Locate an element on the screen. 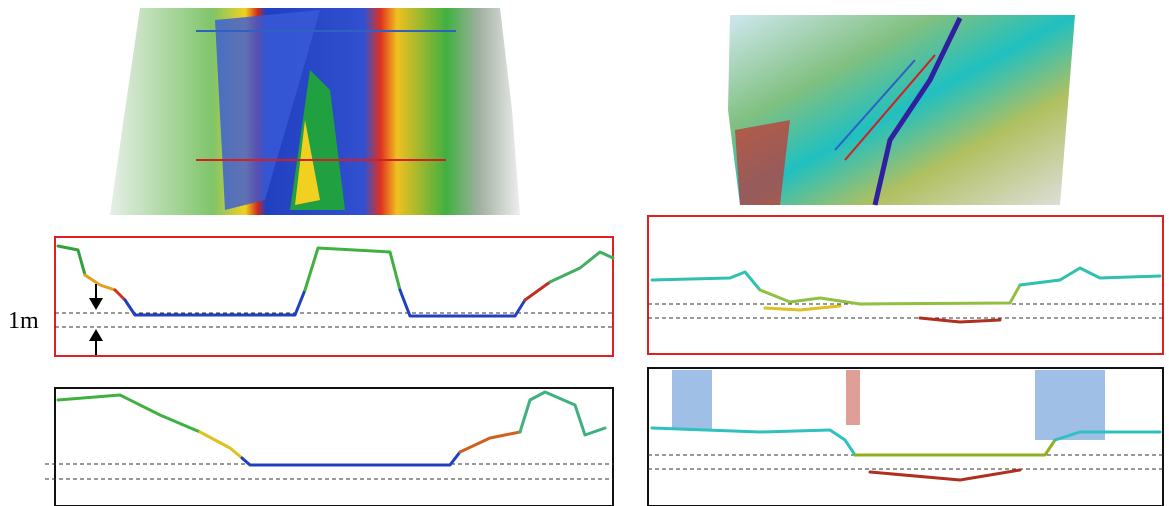  right-red-profile is located at coordinates (905, 285).